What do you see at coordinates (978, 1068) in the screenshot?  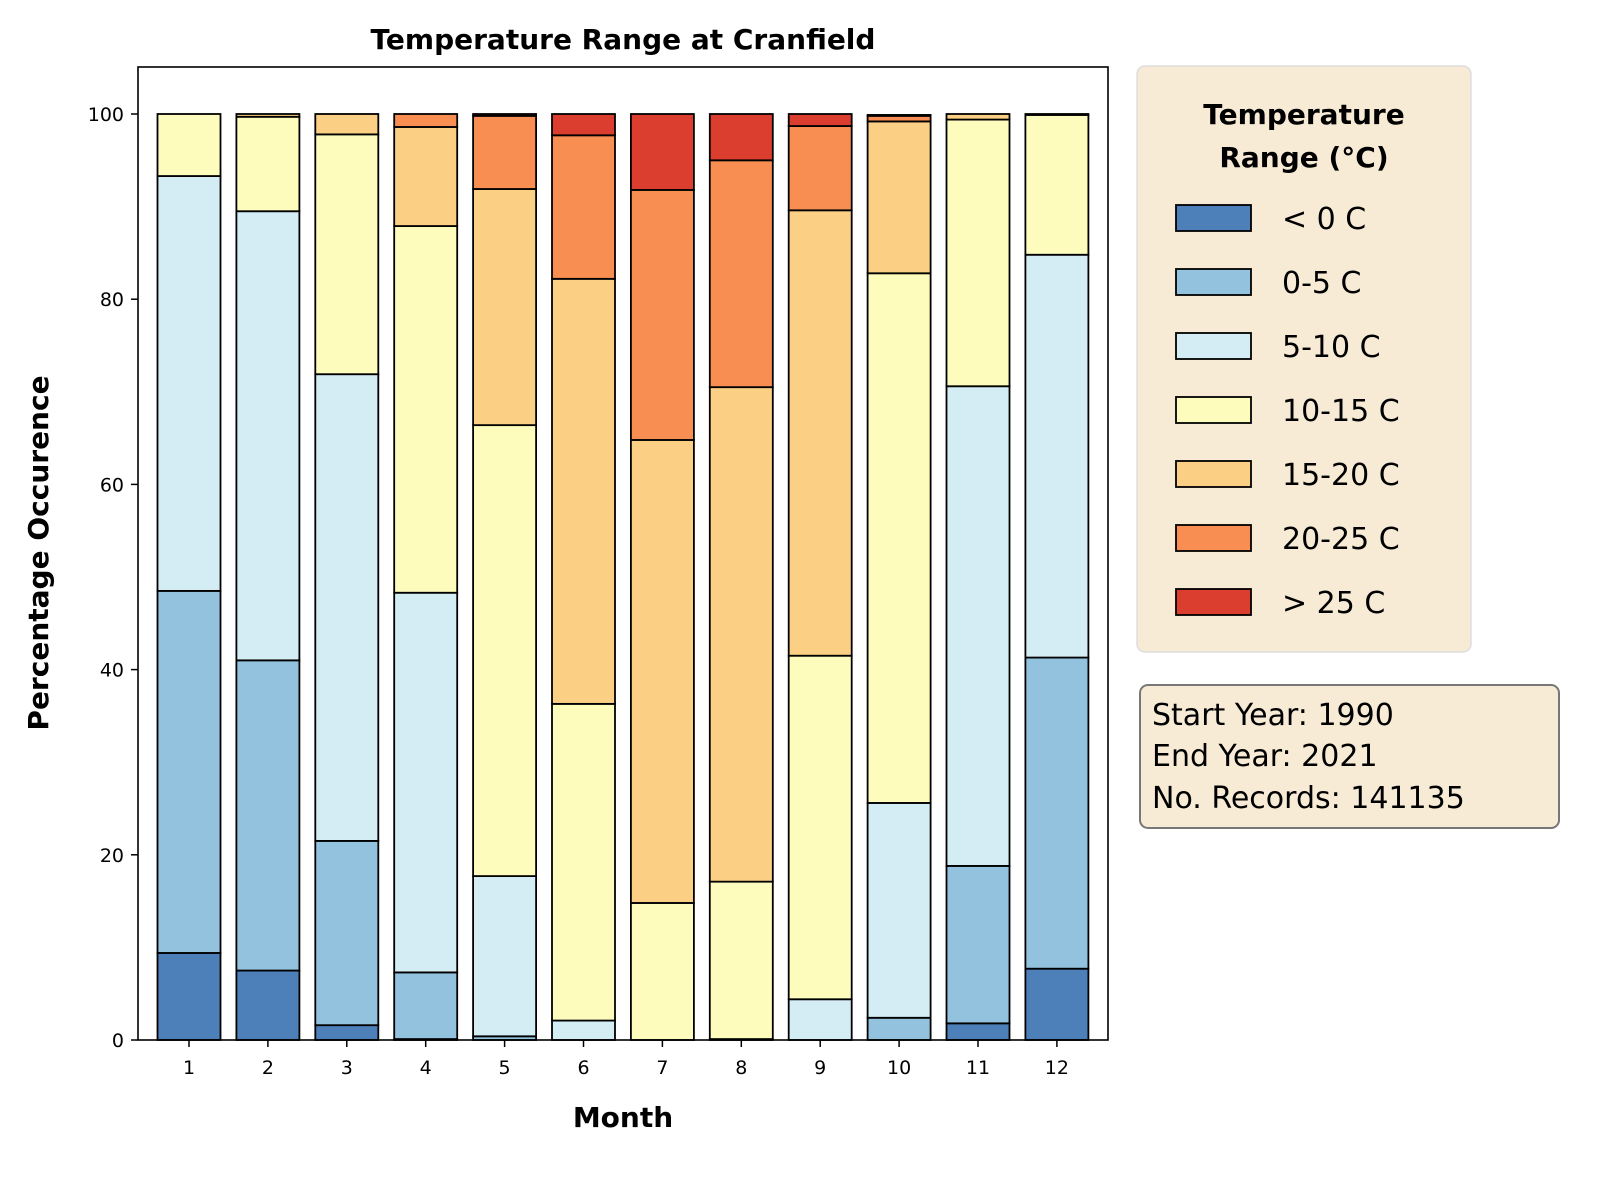 I see `x-tick-label: 11` at bounding box center [978, 1068].